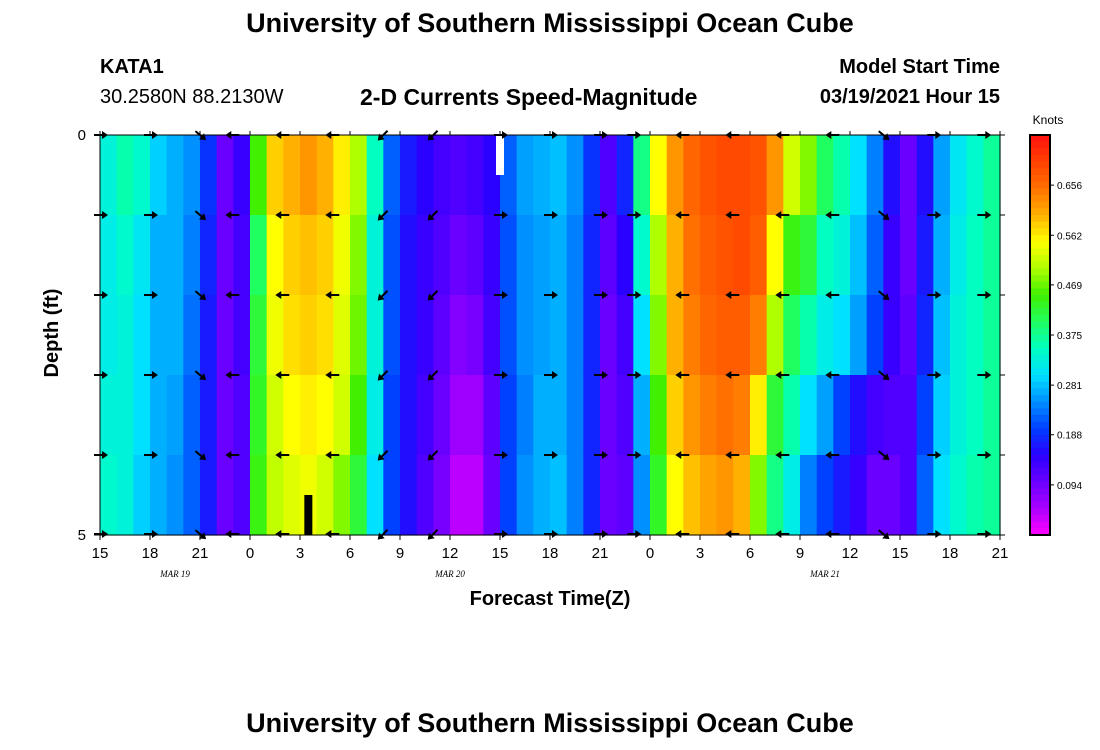  I want to click on date-label: MAR 19, so click(174, 574).